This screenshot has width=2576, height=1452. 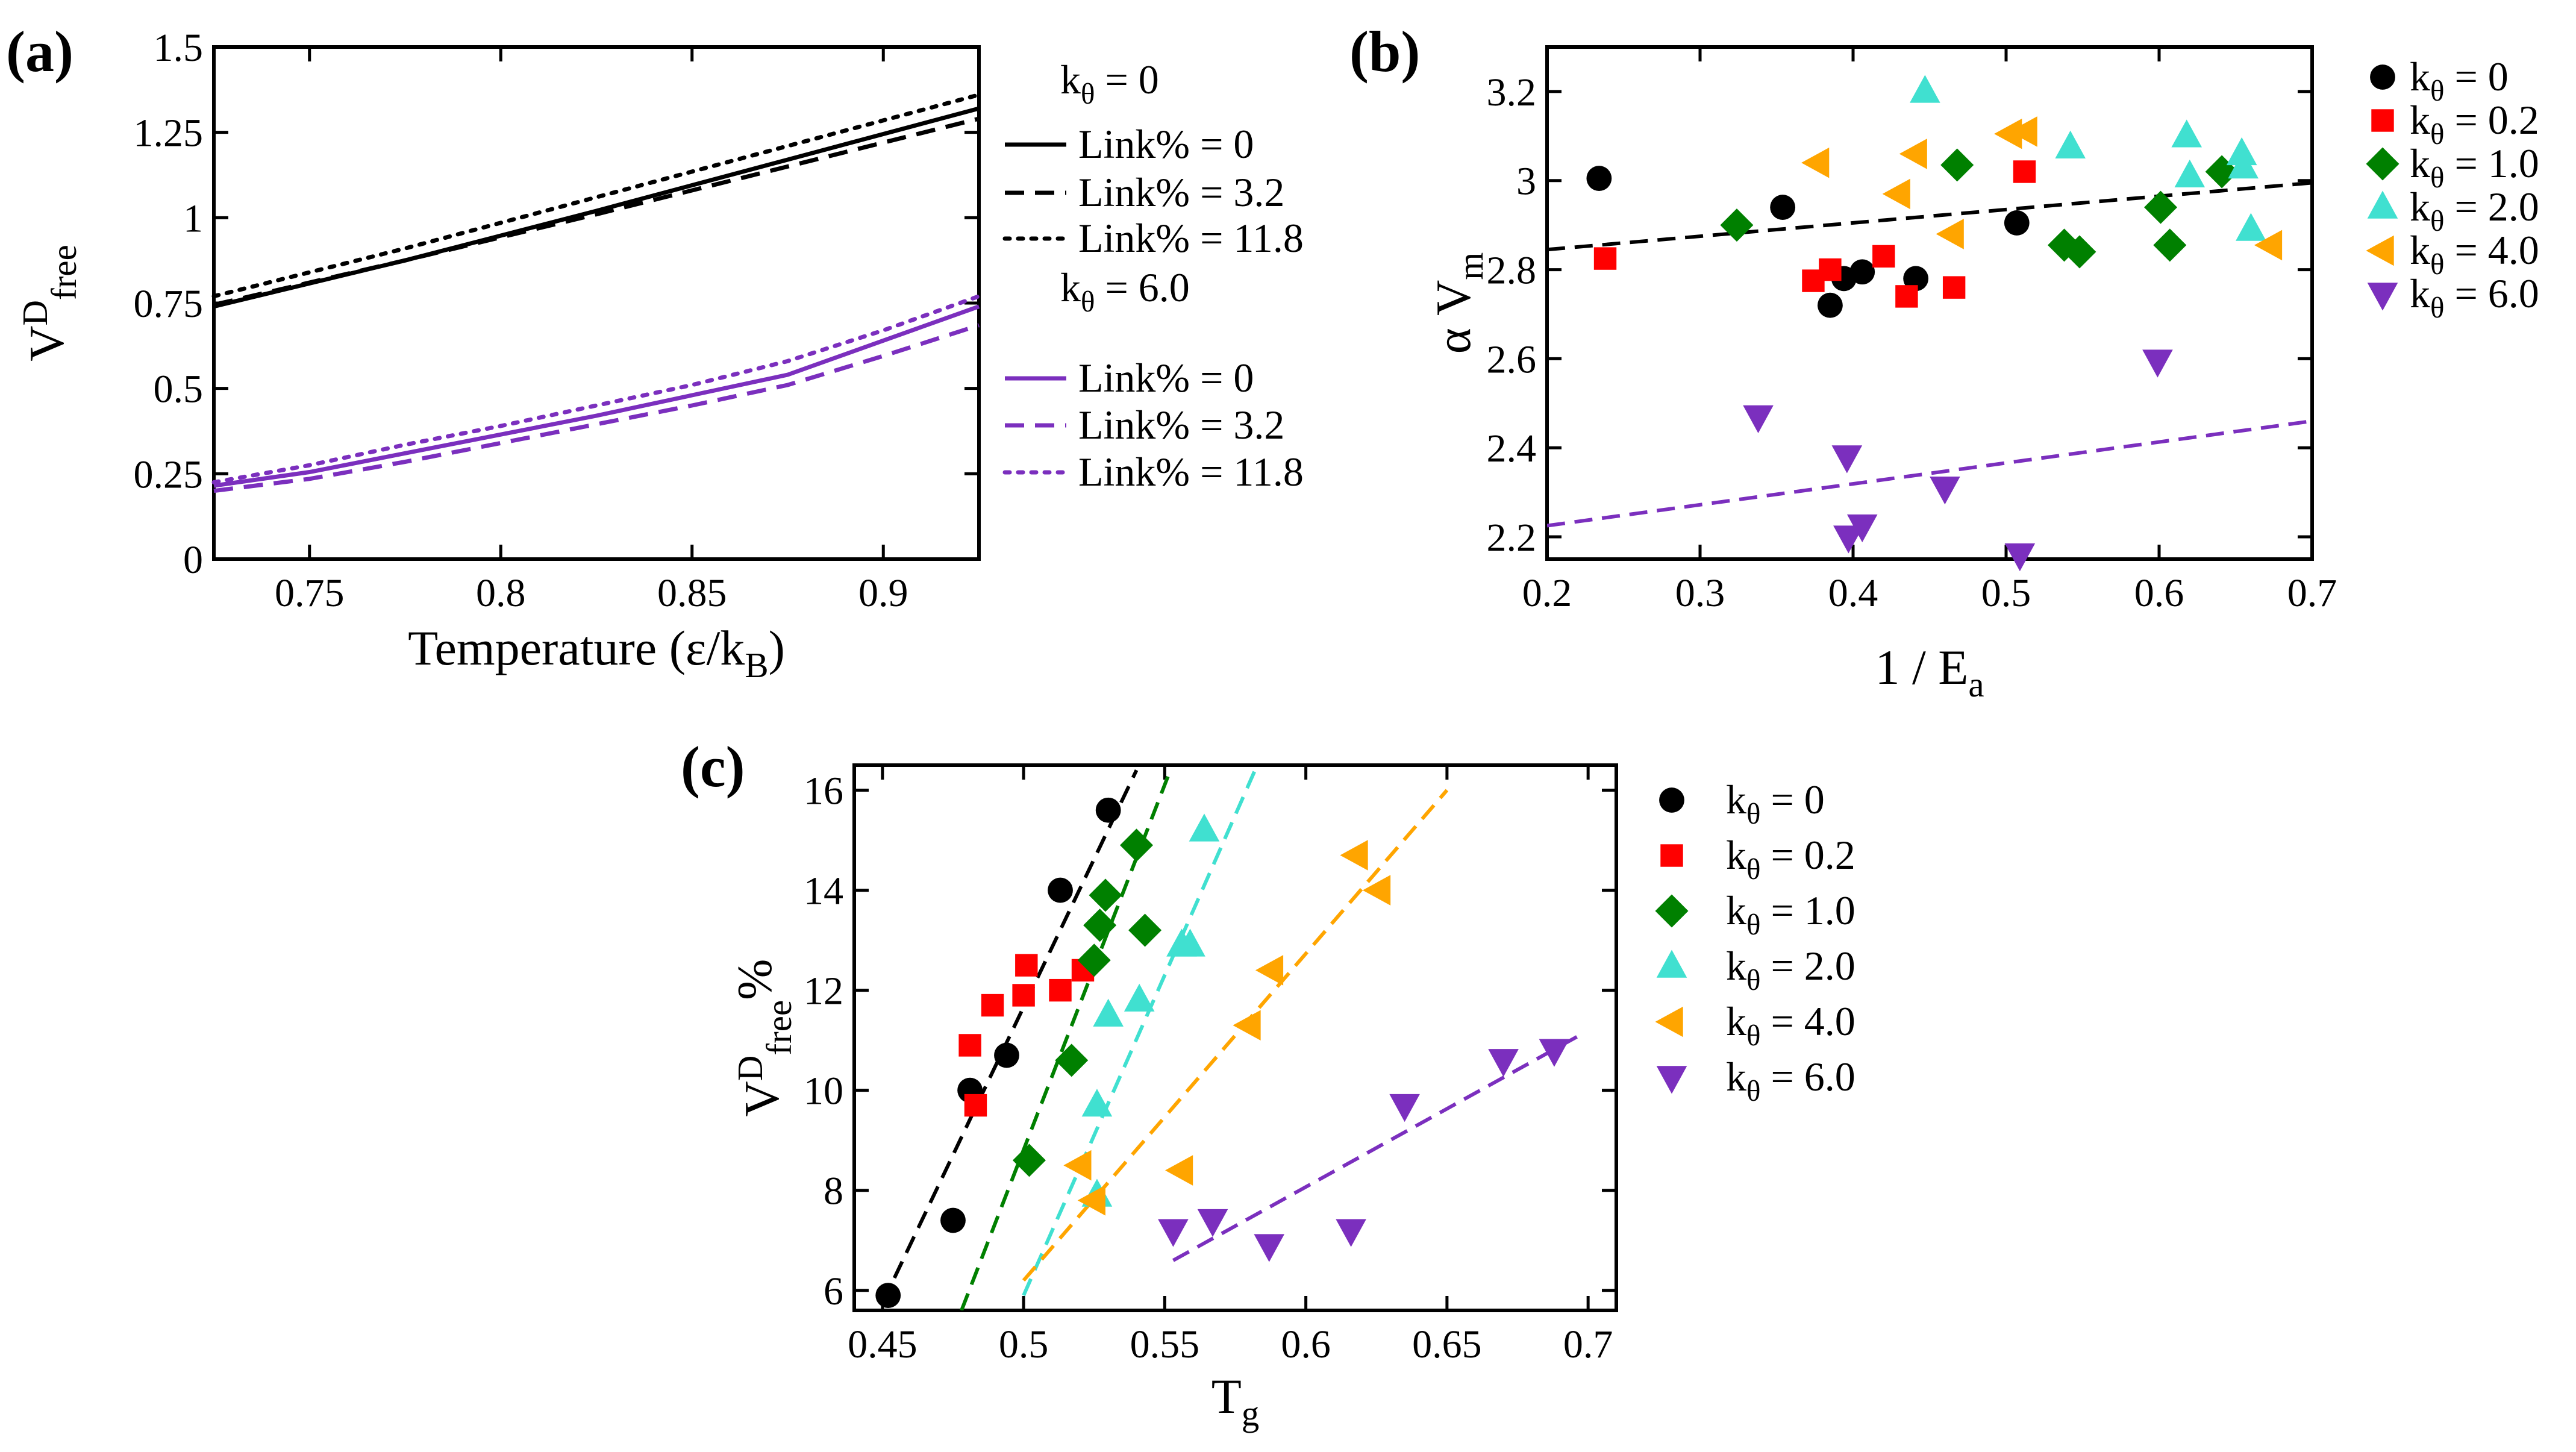 I want to click on x-tick-label: 0.65, so click(x=1447, y=1344).